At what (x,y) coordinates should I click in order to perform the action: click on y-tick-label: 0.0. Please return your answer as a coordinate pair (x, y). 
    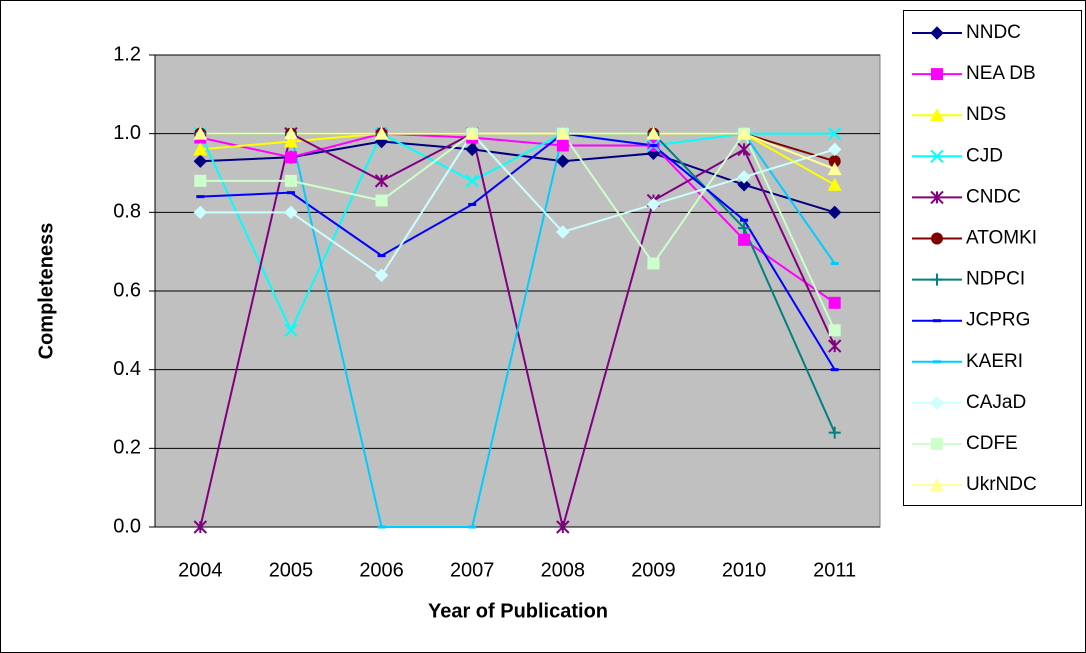
    Looking at the image, I should click on (127, 526).